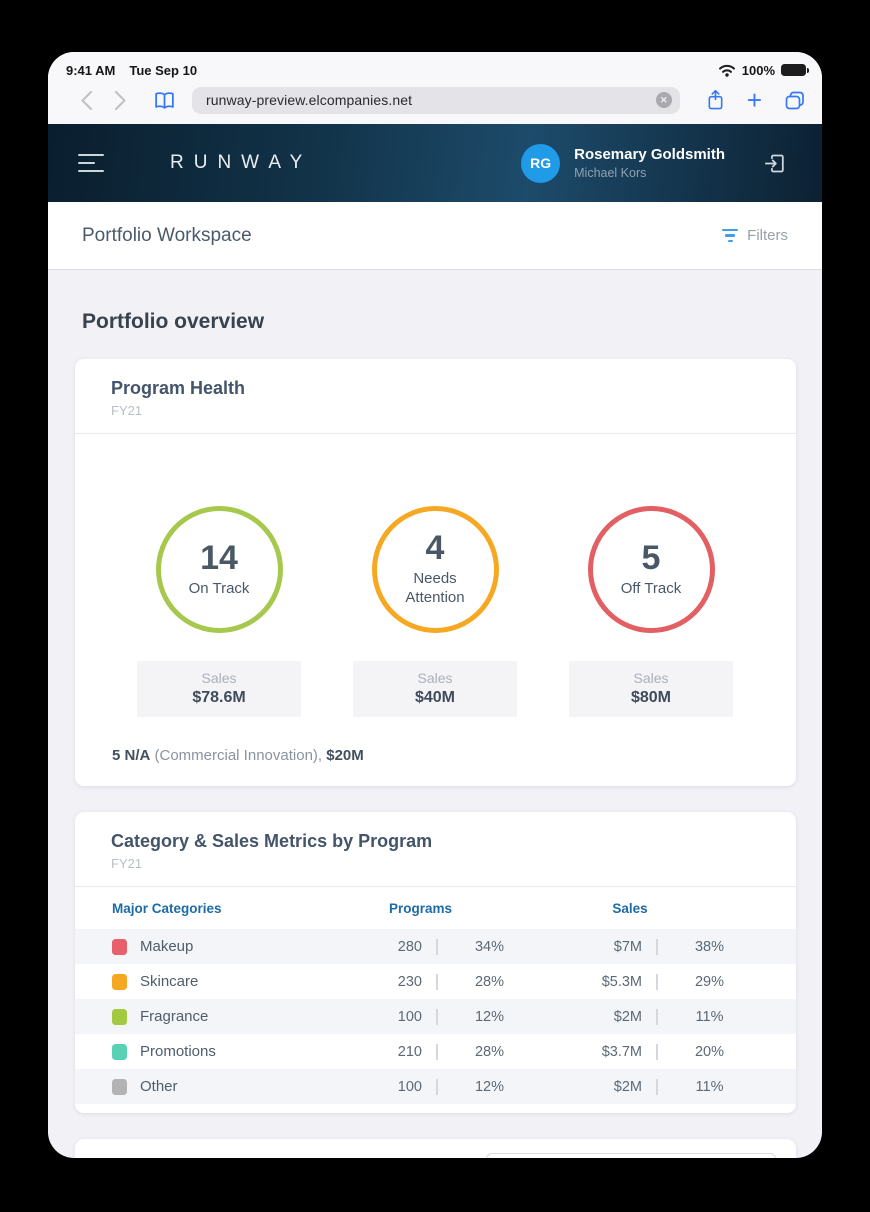  I want to click on off-track-ring: 5 Off Track, so click(651, 569).